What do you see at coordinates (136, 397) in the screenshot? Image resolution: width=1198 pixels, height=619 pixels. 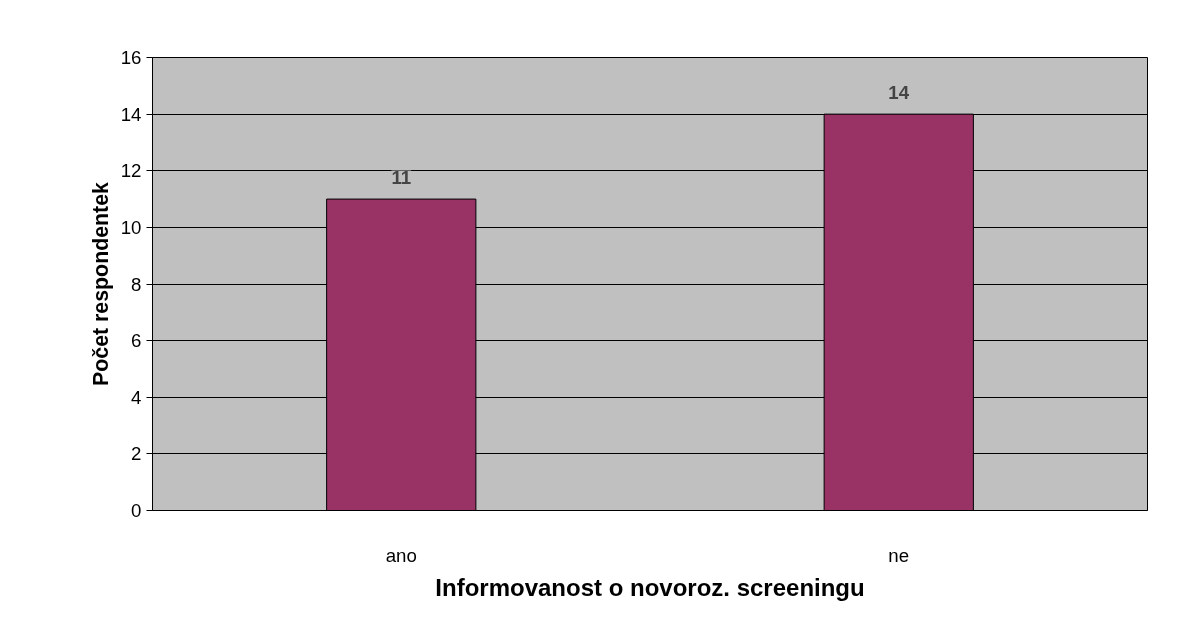 I see `y-tick-label: 4` at bounding box center [136, 397].